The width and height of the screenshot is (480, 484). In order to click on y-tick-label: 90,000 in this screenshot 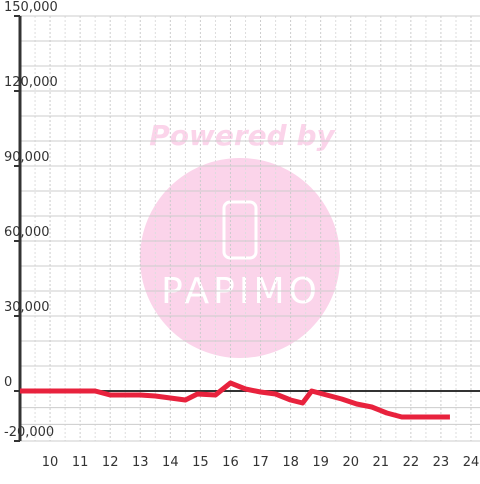, I will do `click(27, 157)`.